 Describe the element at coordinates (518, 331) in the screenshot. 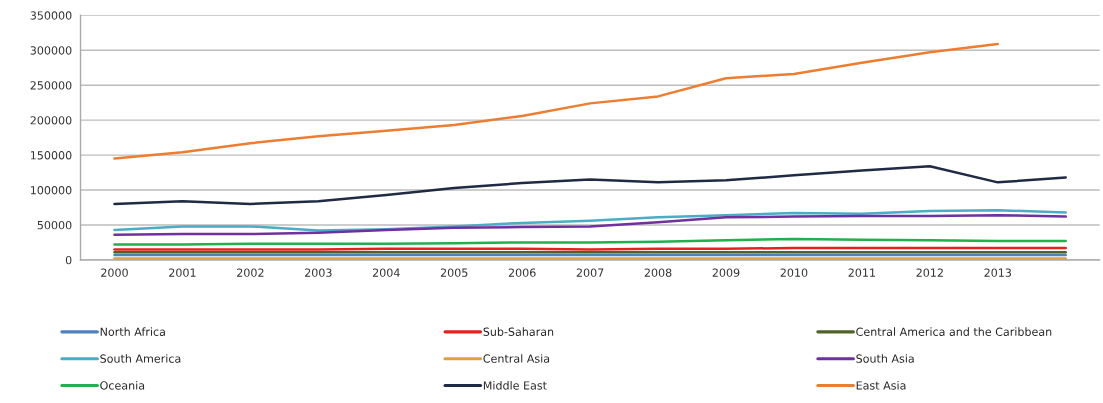

I see `legend-label: Sub-Saharan` at that location.